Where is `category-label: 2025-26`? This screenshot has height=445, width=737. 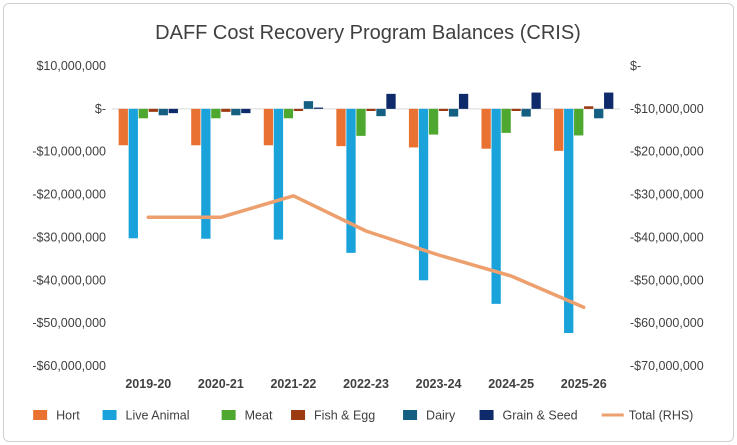
category-label: 2025-26 is located at coordinates (584, 384).